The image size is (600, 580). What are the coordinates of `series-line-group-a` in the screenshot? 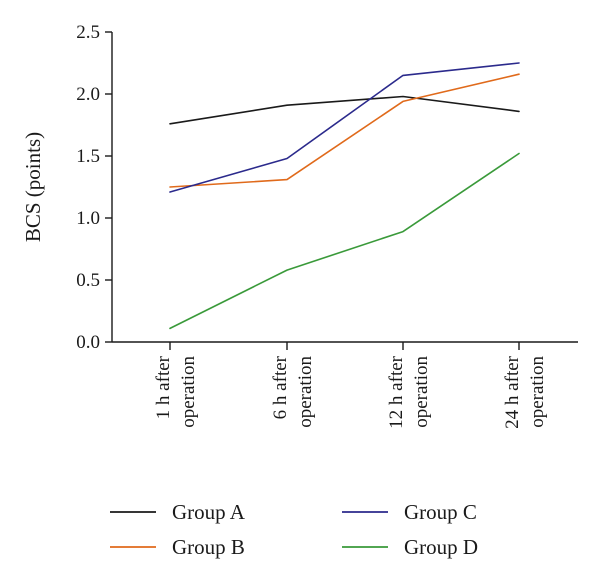 It's located at (344, 110).